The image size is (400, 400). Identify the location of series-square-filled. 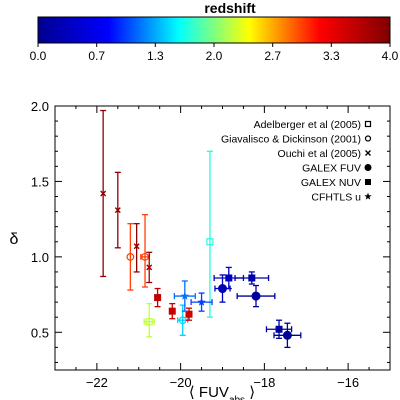
(223, 302).